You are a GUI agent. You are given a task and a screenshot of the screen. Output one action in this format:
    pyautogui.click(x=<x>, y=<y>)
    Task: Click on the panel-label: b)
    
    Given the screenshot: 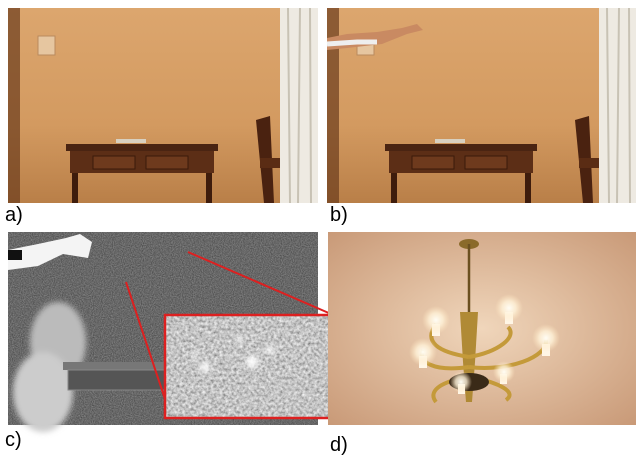 What is the action you would take?
    pyautogui.click(x=339, y=215)
    